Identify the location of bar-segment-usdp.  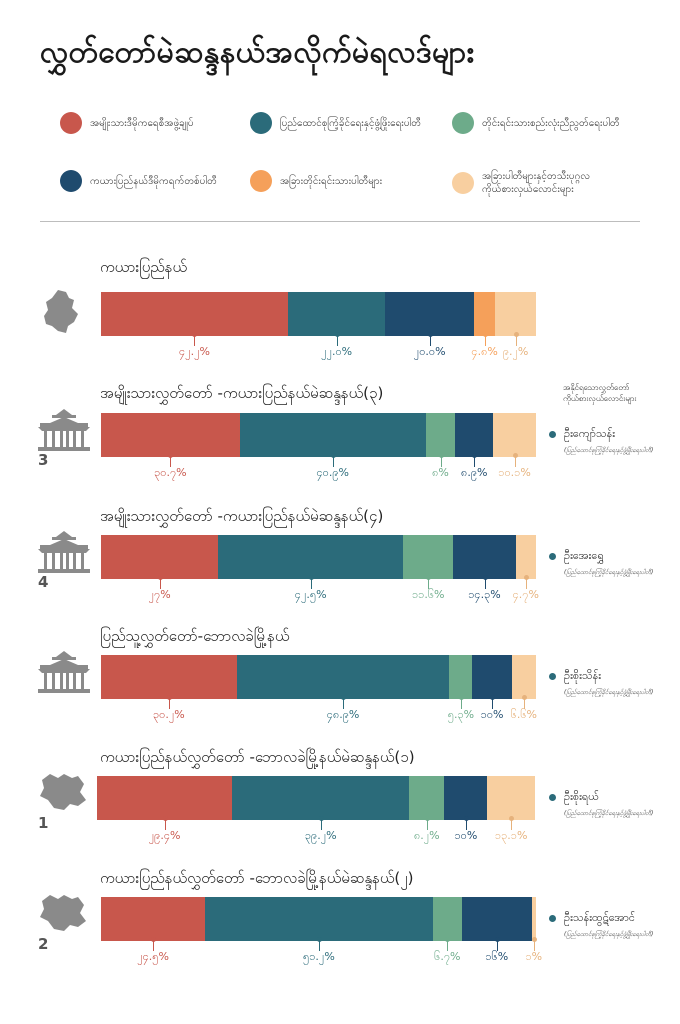
(321, 798).